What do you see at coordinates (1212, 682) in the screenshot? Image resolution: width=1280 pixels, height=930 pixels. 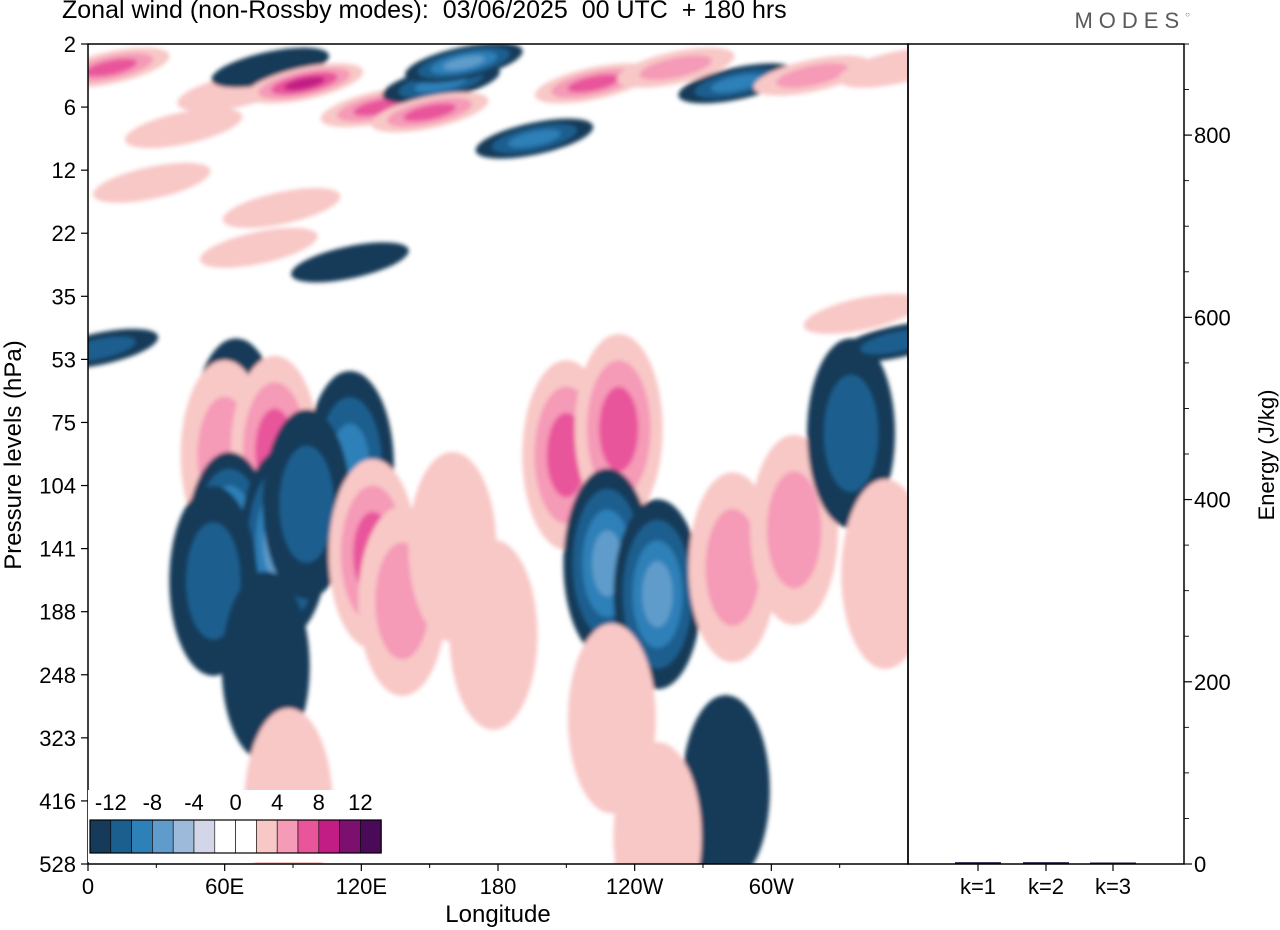 I see `energy-tick-label: 200` at bounding box center [1212, 682].